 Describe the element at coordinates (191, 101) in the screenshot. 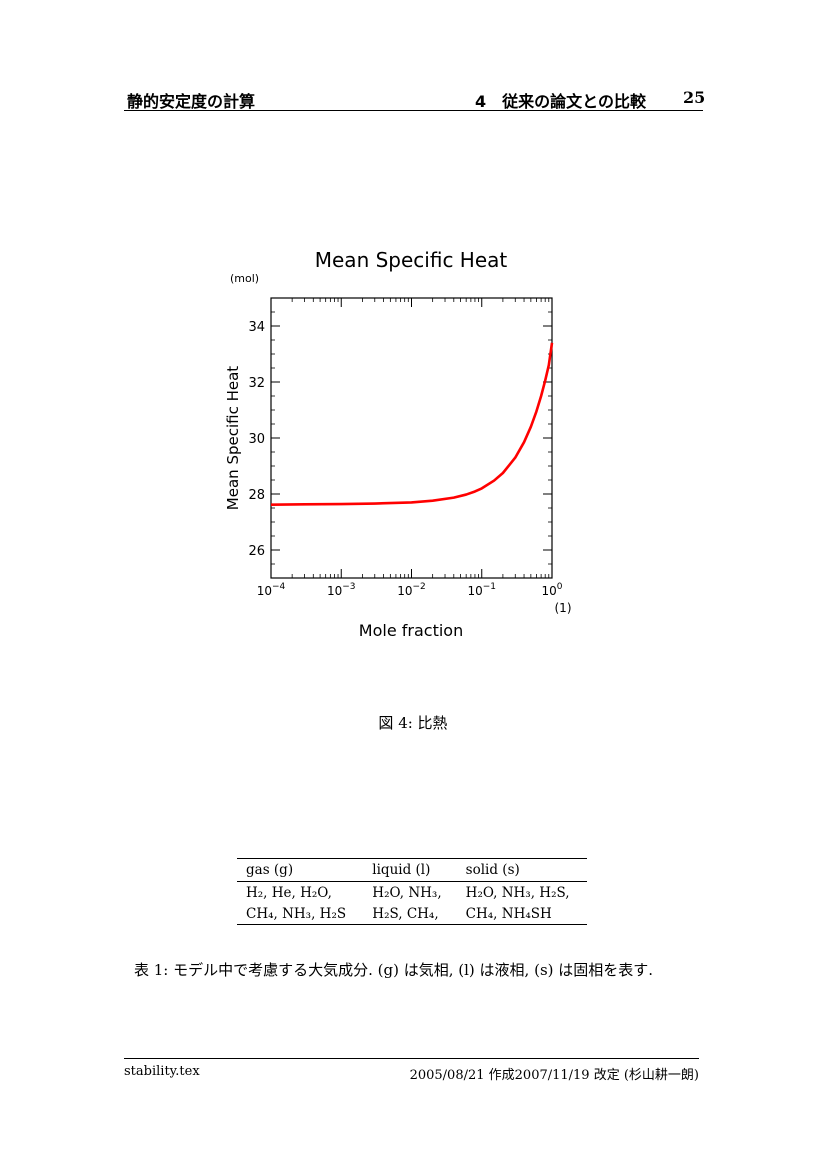

I see `running-header-title: 静的安定度の計算` at that location.